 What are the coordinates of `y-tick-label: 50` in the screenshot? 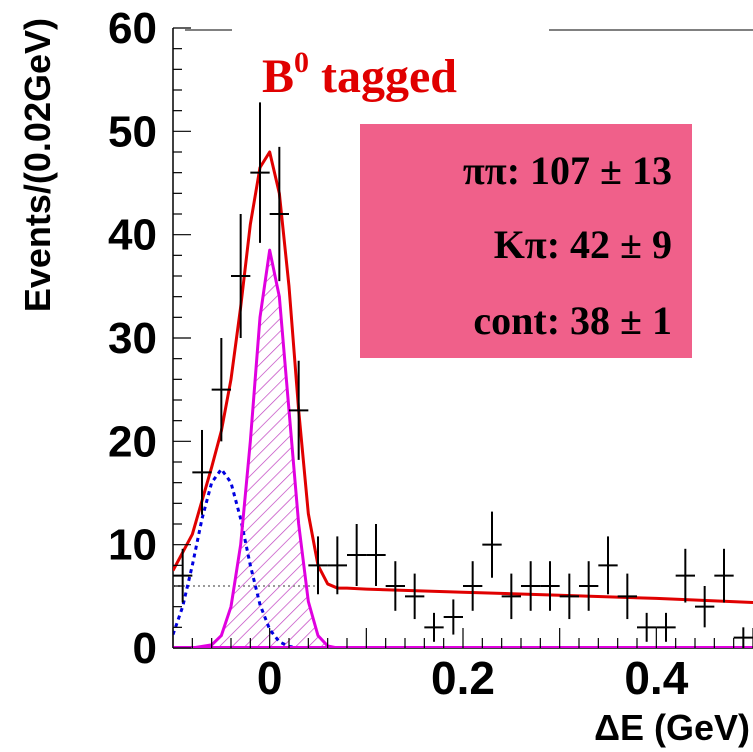 It's located at (132, 131).